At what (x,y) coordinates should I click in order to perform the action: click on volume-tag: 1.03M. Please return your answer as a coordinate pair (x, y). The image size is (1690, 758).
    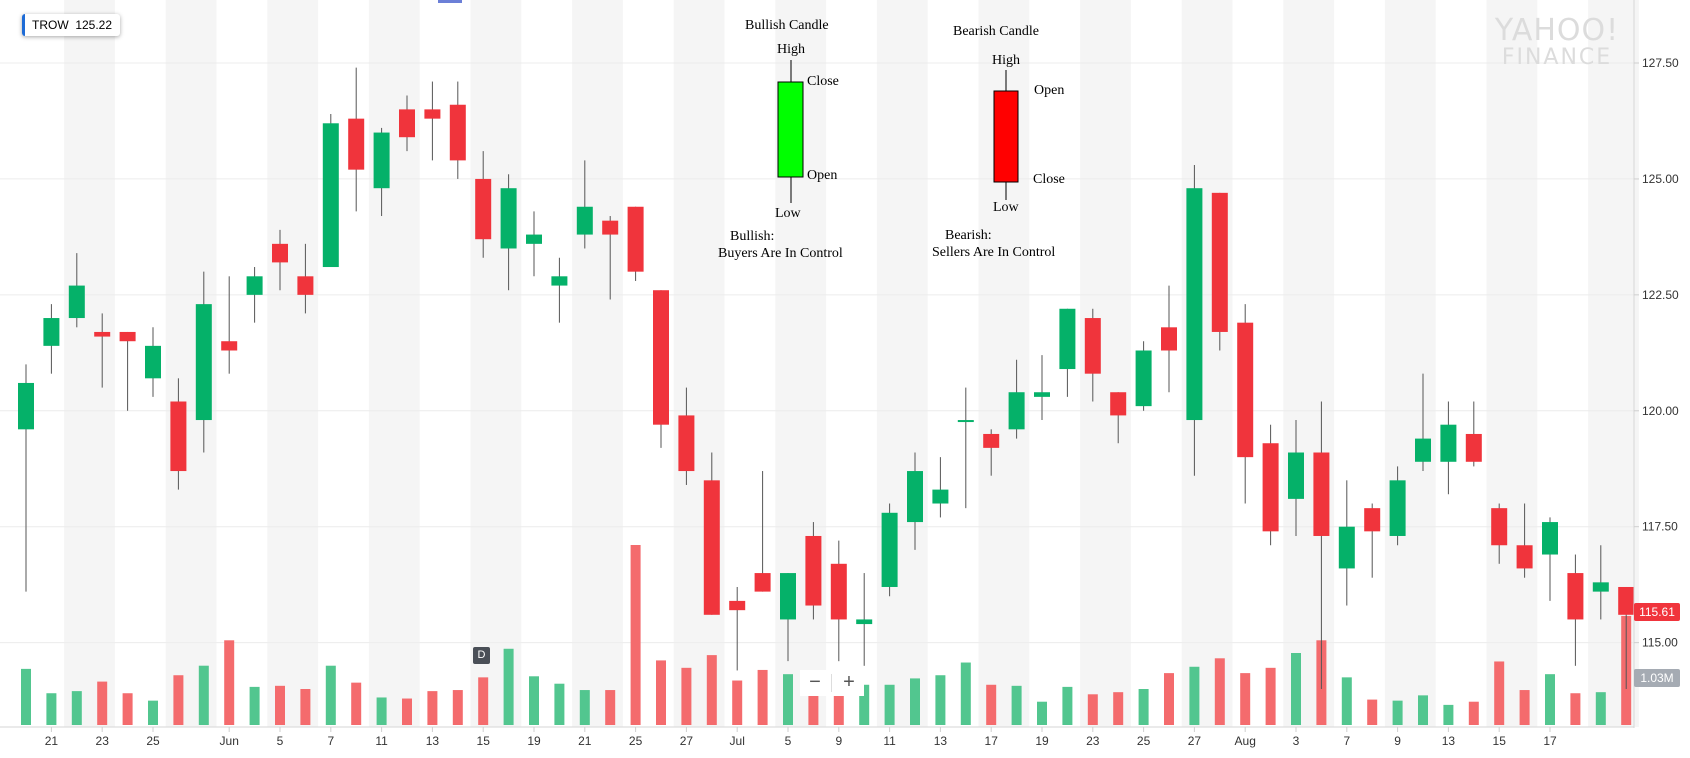
    Looking at the image, I should click on (1657, 678).